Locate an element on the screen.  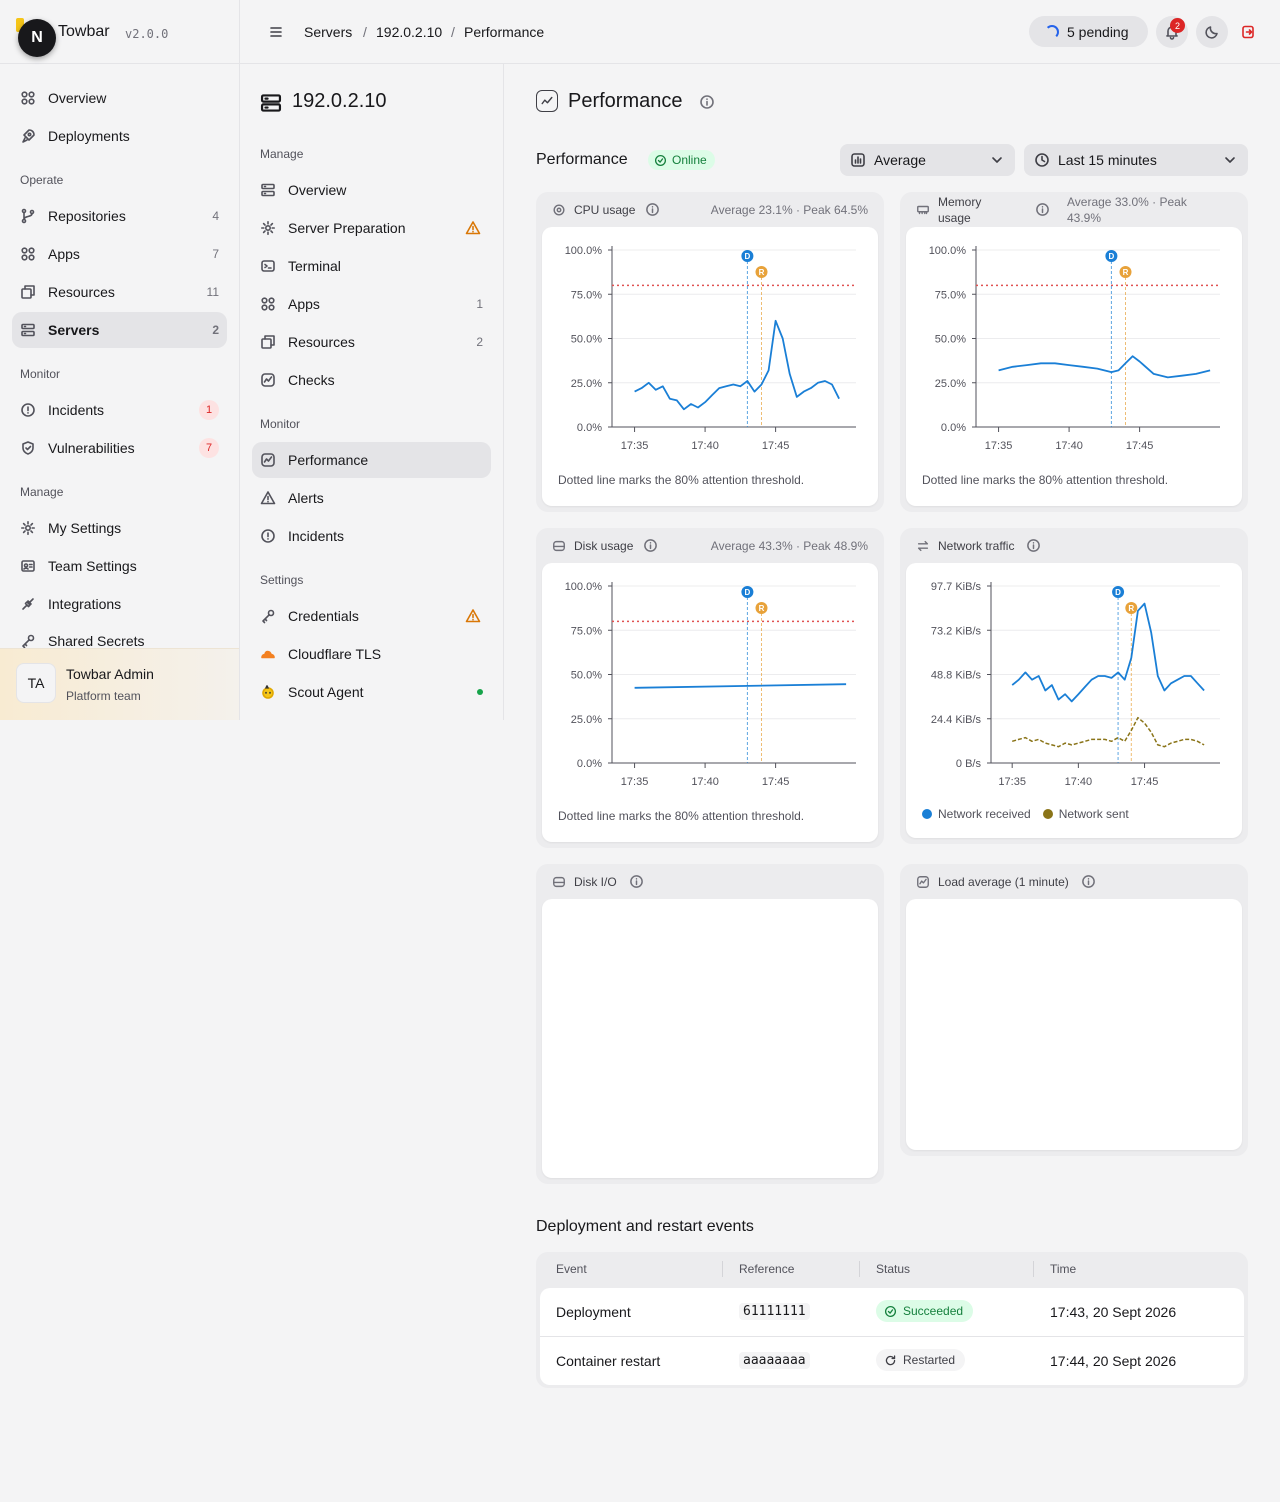
subnav-item-count: 1 is located at coordinates (479, 304).